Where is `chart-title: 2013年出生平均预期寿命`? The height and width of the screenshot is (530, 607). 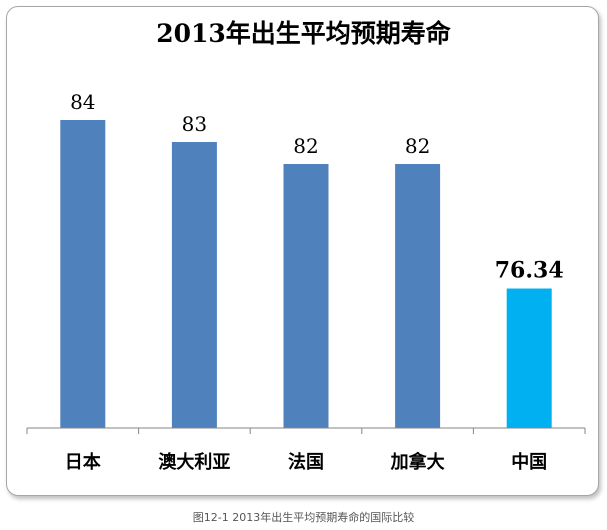 chart-title: 2013年出生平均预期寿命 is located at coordinates (303, 33).